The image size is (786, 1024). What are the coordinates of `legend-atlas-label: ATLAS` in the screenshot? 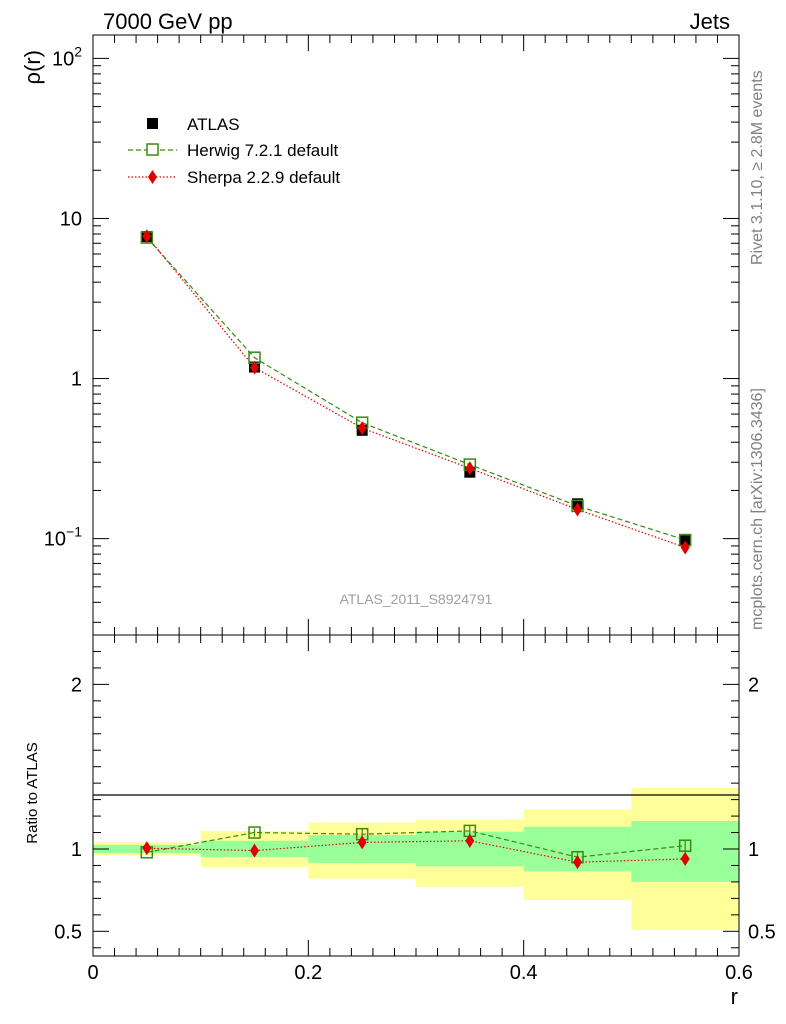 It's located at (213, 124).